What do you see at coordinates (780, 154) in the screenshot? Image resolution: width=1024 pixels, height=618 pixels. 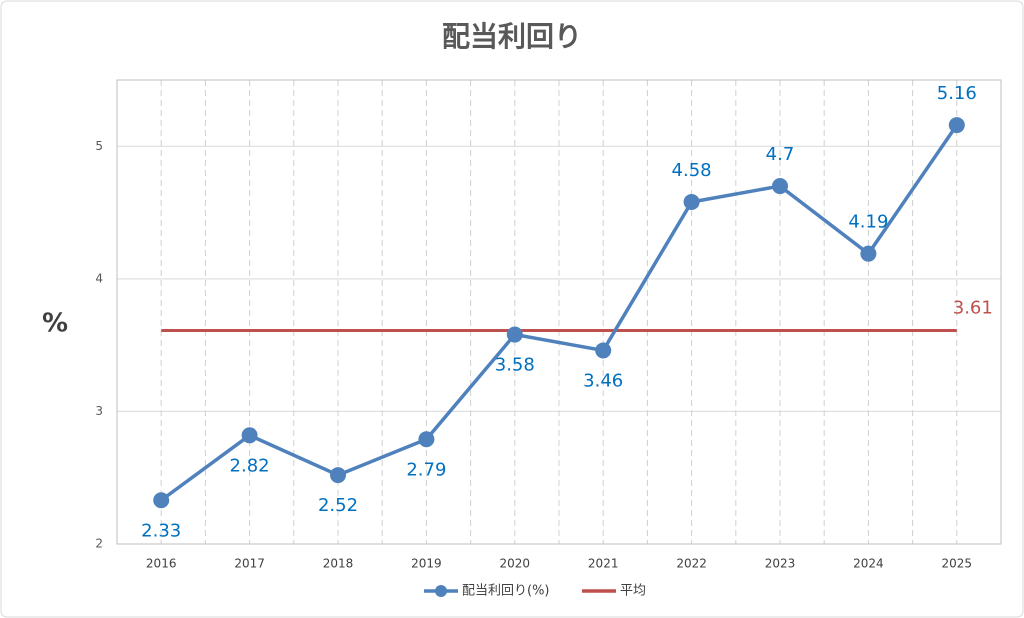 I see `data-label: 4.7` at bounding box center [780, 154].